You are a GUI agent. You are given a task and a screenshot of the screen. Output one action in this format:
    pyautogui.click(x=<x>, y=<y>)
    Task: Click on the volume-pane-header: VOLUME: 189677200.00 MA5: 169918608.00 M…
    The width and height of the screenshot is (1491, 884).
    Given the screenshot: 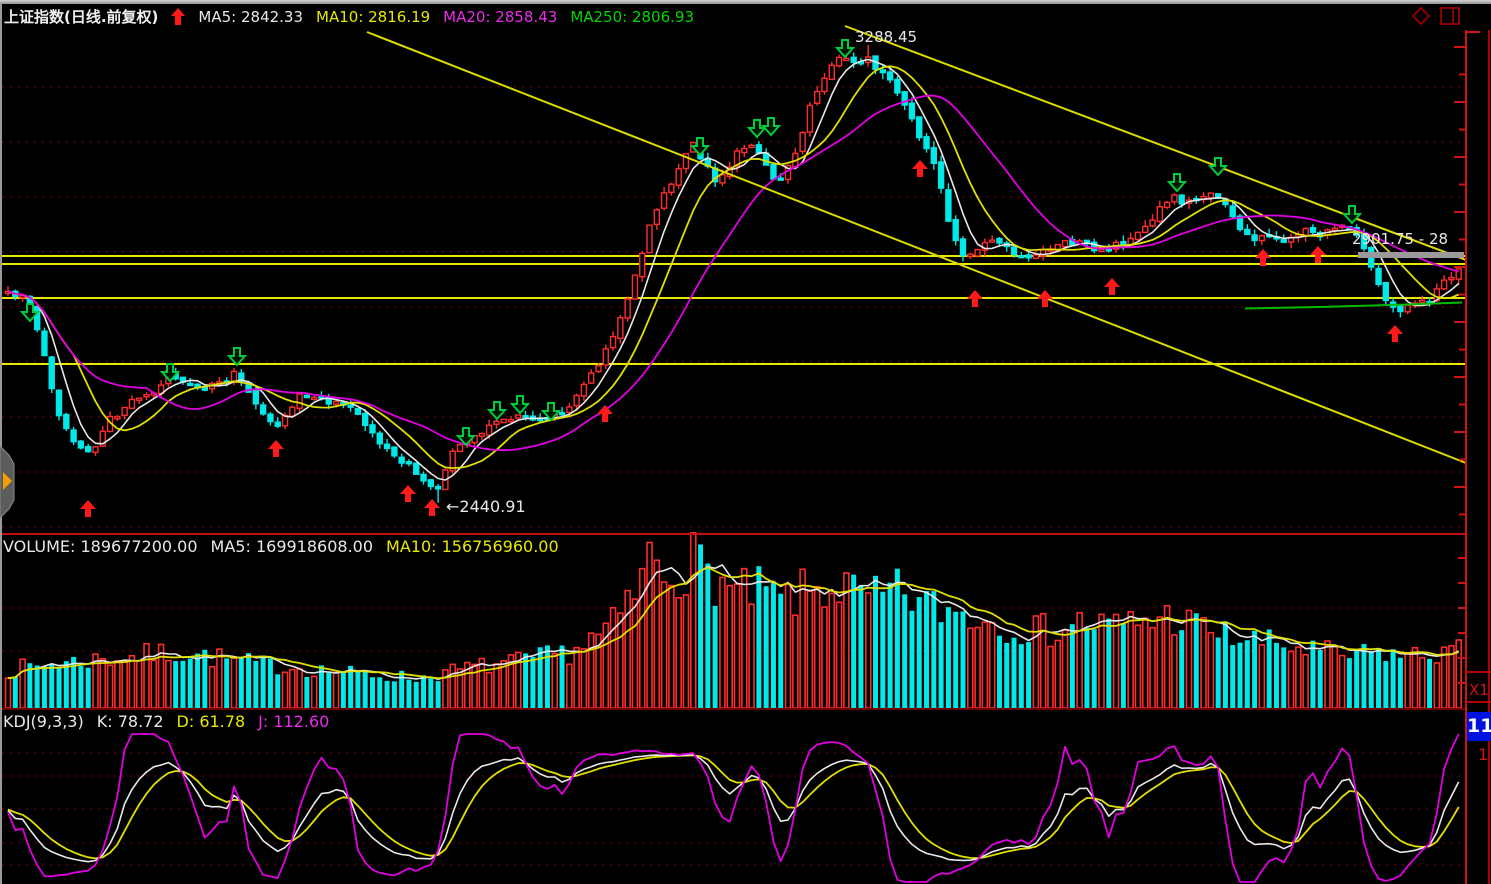 What is the action you would take?
    pyautogui.click(x=281, y=546)
    